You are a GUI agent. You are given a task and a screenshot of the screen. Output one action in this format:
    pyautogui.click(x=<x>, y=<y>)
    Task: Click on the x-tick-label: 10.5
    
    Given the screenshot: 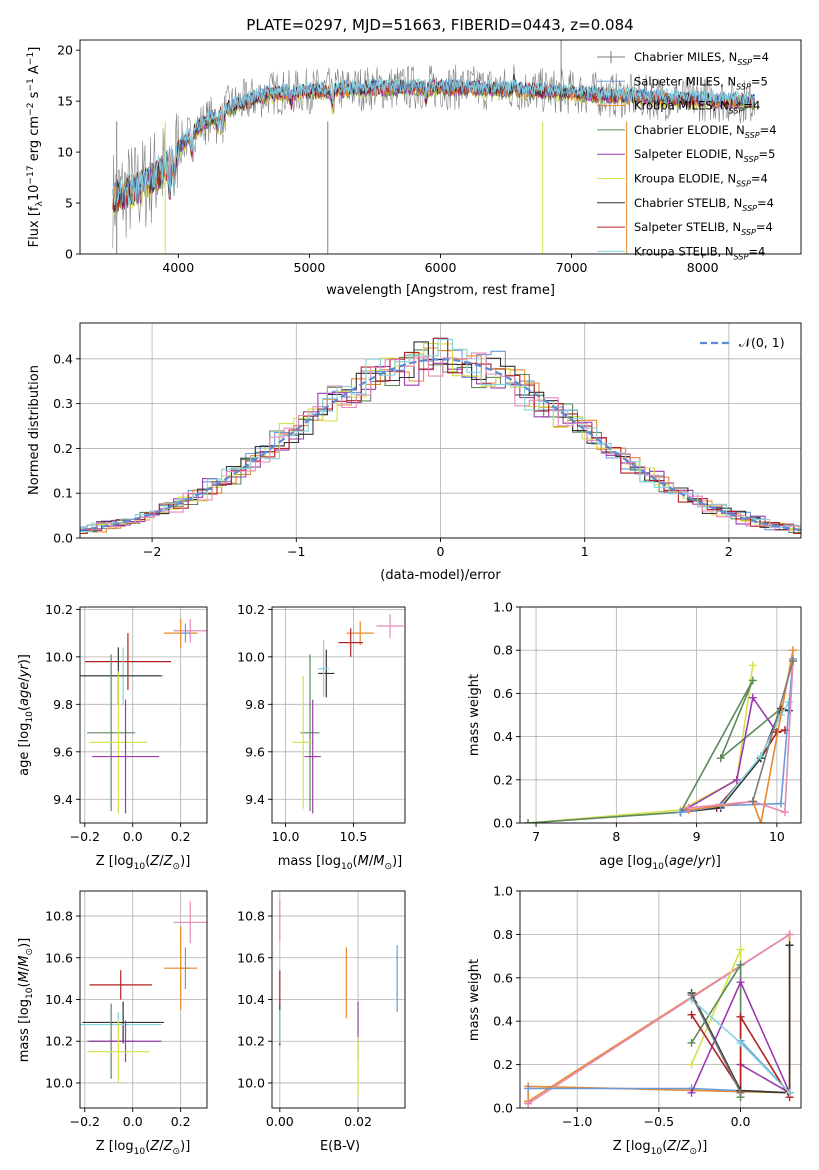 What is the action you would take?
    pyautogui.click(x=354, y=836)
    